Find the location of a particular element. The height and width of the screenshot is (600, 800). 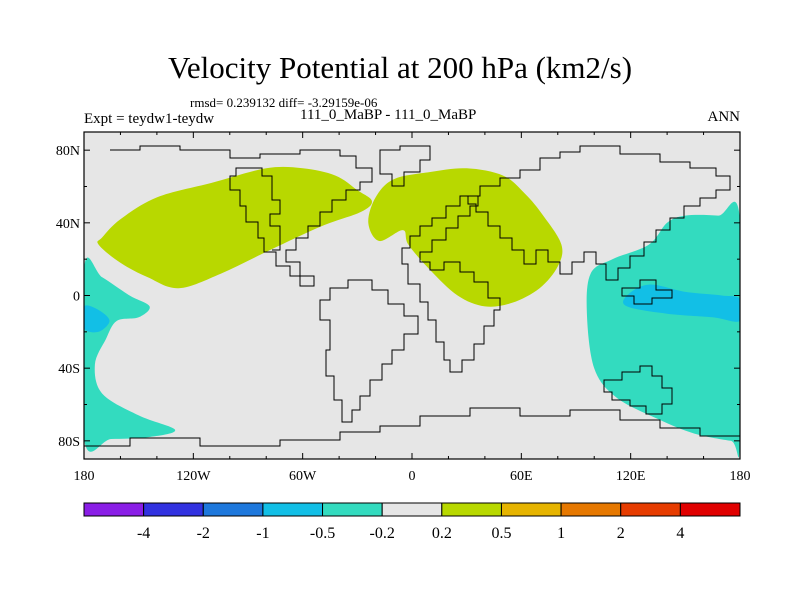

colorbar-label: -0.5 is located at coordinates (322, 533).